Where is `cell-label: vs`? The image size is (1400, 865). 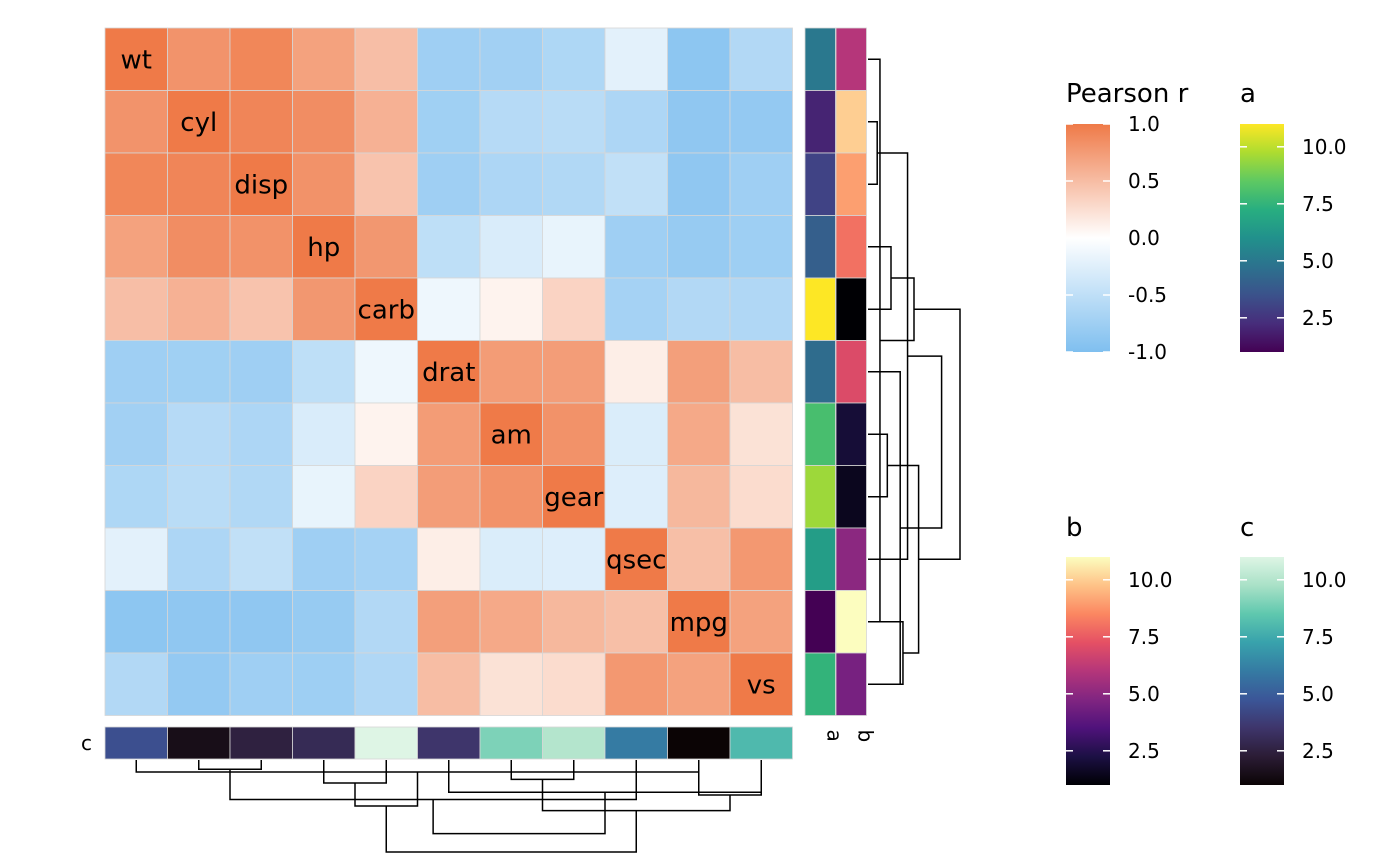
cell-label: vs is located at coordinates (761, 685).